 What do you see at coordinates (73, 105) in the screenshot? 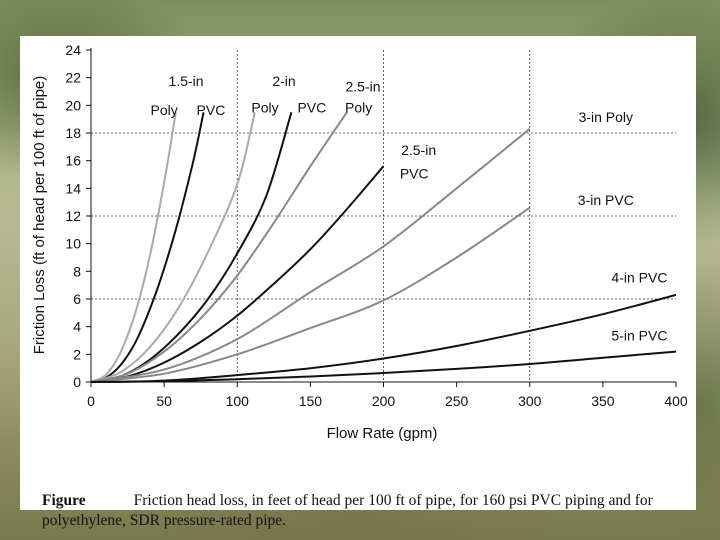
I see `y-tick-label: 20` at bounding box center [73, 105].